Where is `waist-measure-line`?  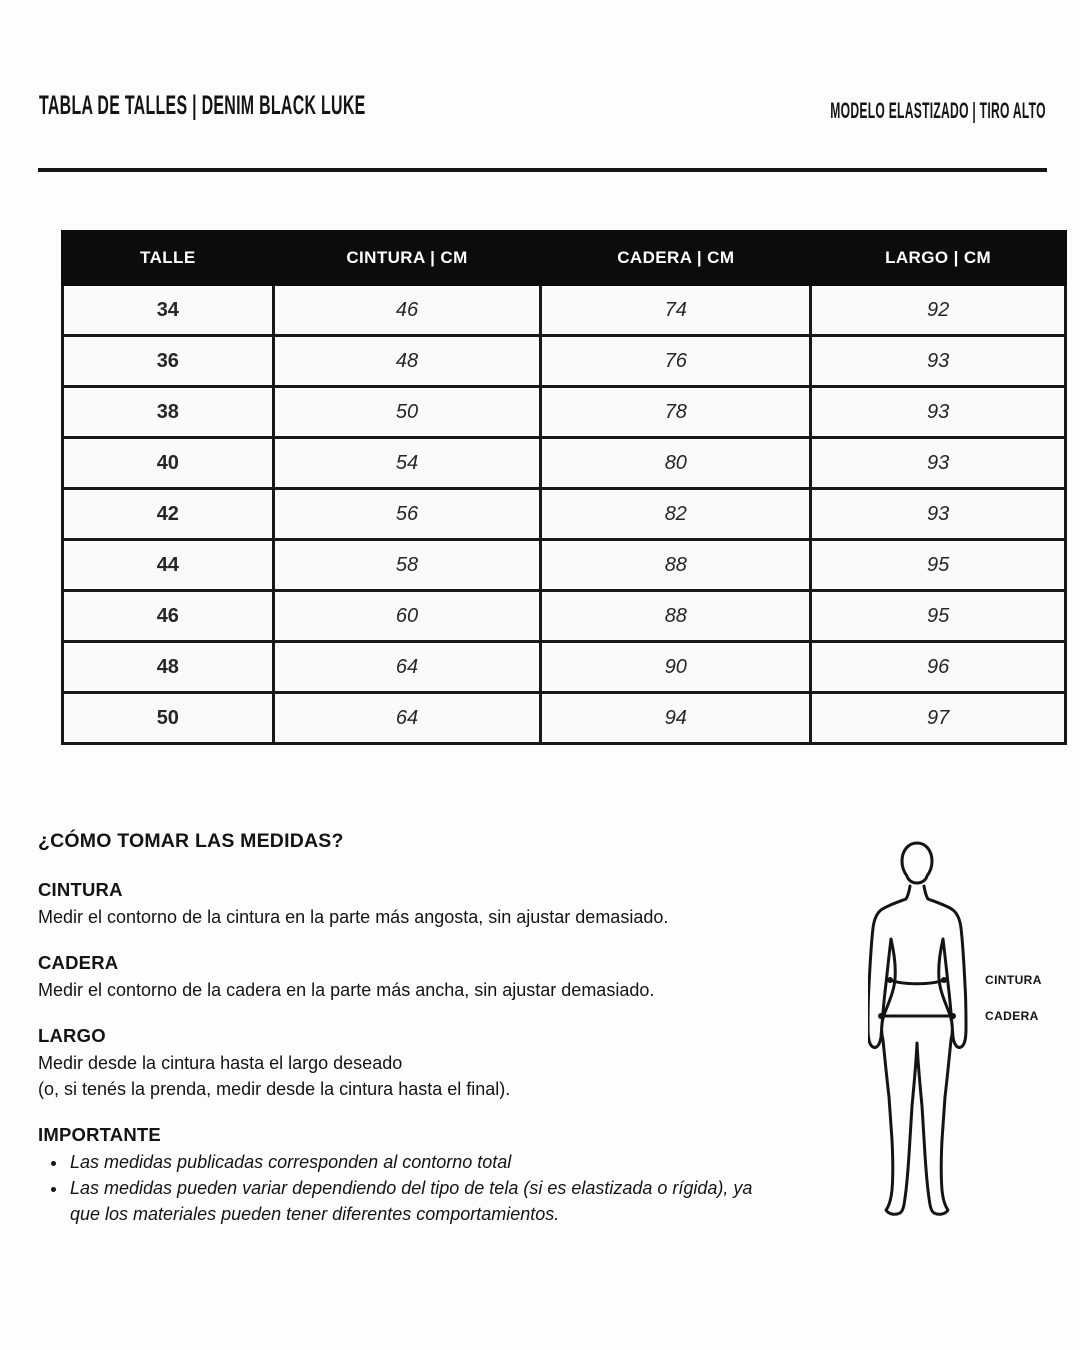
waist-measure-line is located at coordinates (917, 982).